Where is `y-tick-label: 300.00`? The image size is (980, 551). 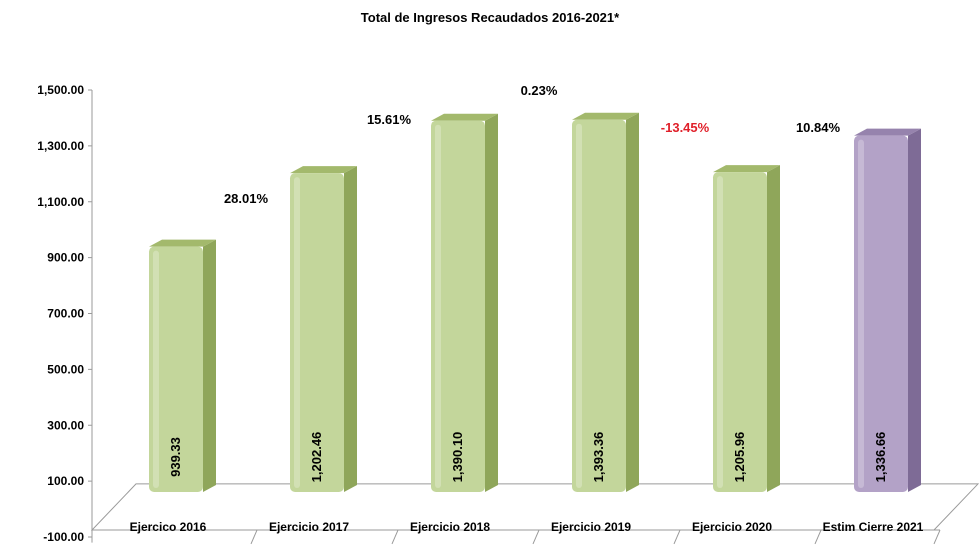
y-tick-label: 300.00 is located at coordinates (65, 425).